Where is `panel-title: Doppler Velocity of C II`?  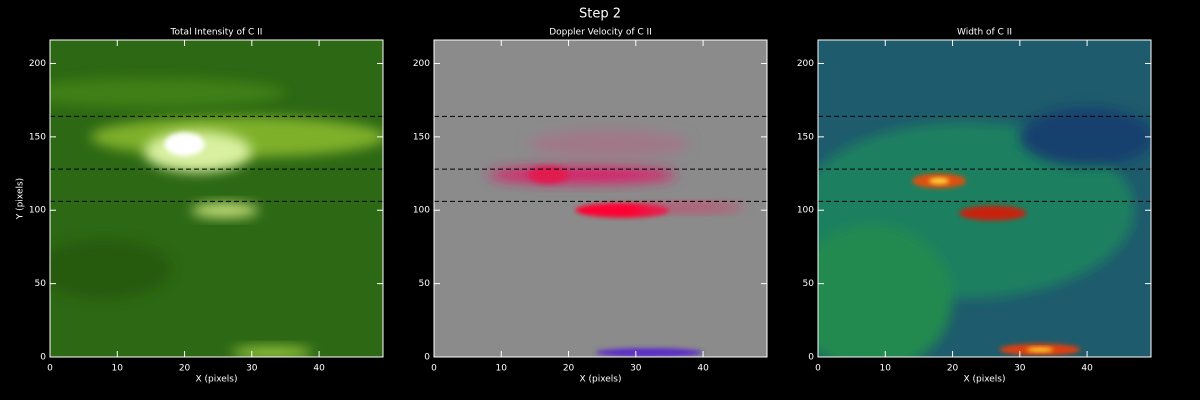
panel-title: Doppler Velocity of C II is located at coordinates (600, 33).